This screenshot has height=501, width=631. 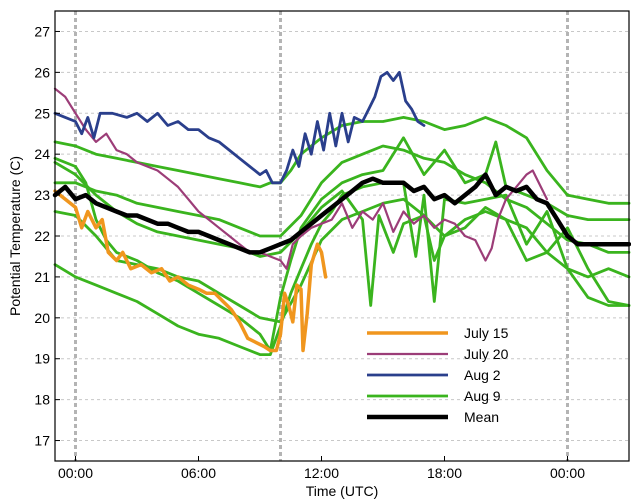 I want to click on y-tick-label-5: 22, so click(x=42, y=236).